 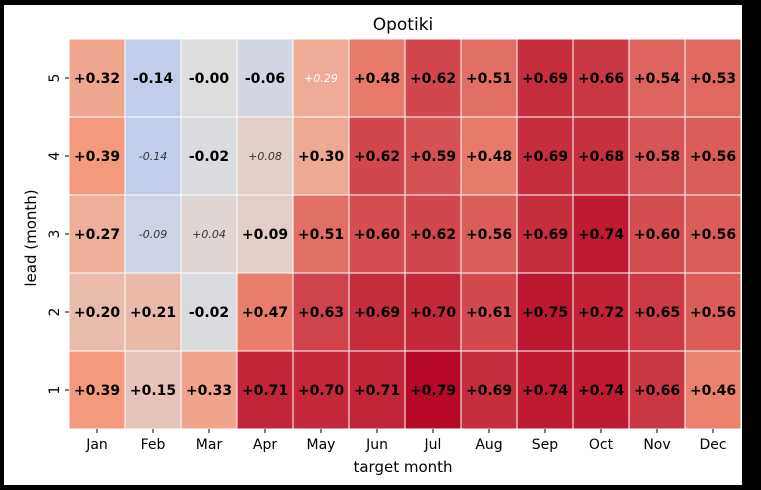 I want to click on y-tick-labels: 5 4 3 2 1, so click(x=58, y=234).